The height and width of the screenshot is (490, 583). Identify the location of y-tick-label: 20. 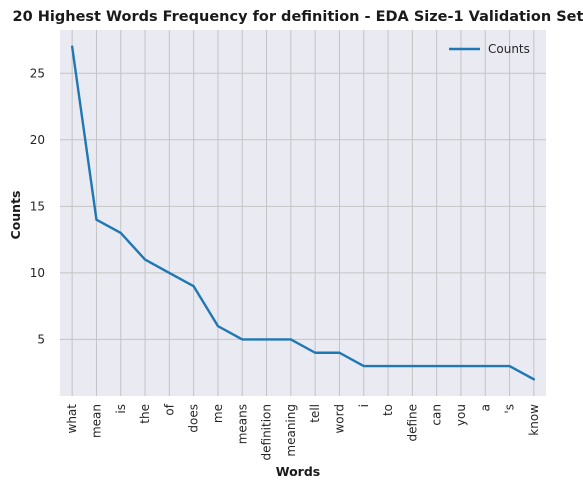
(37, 140).